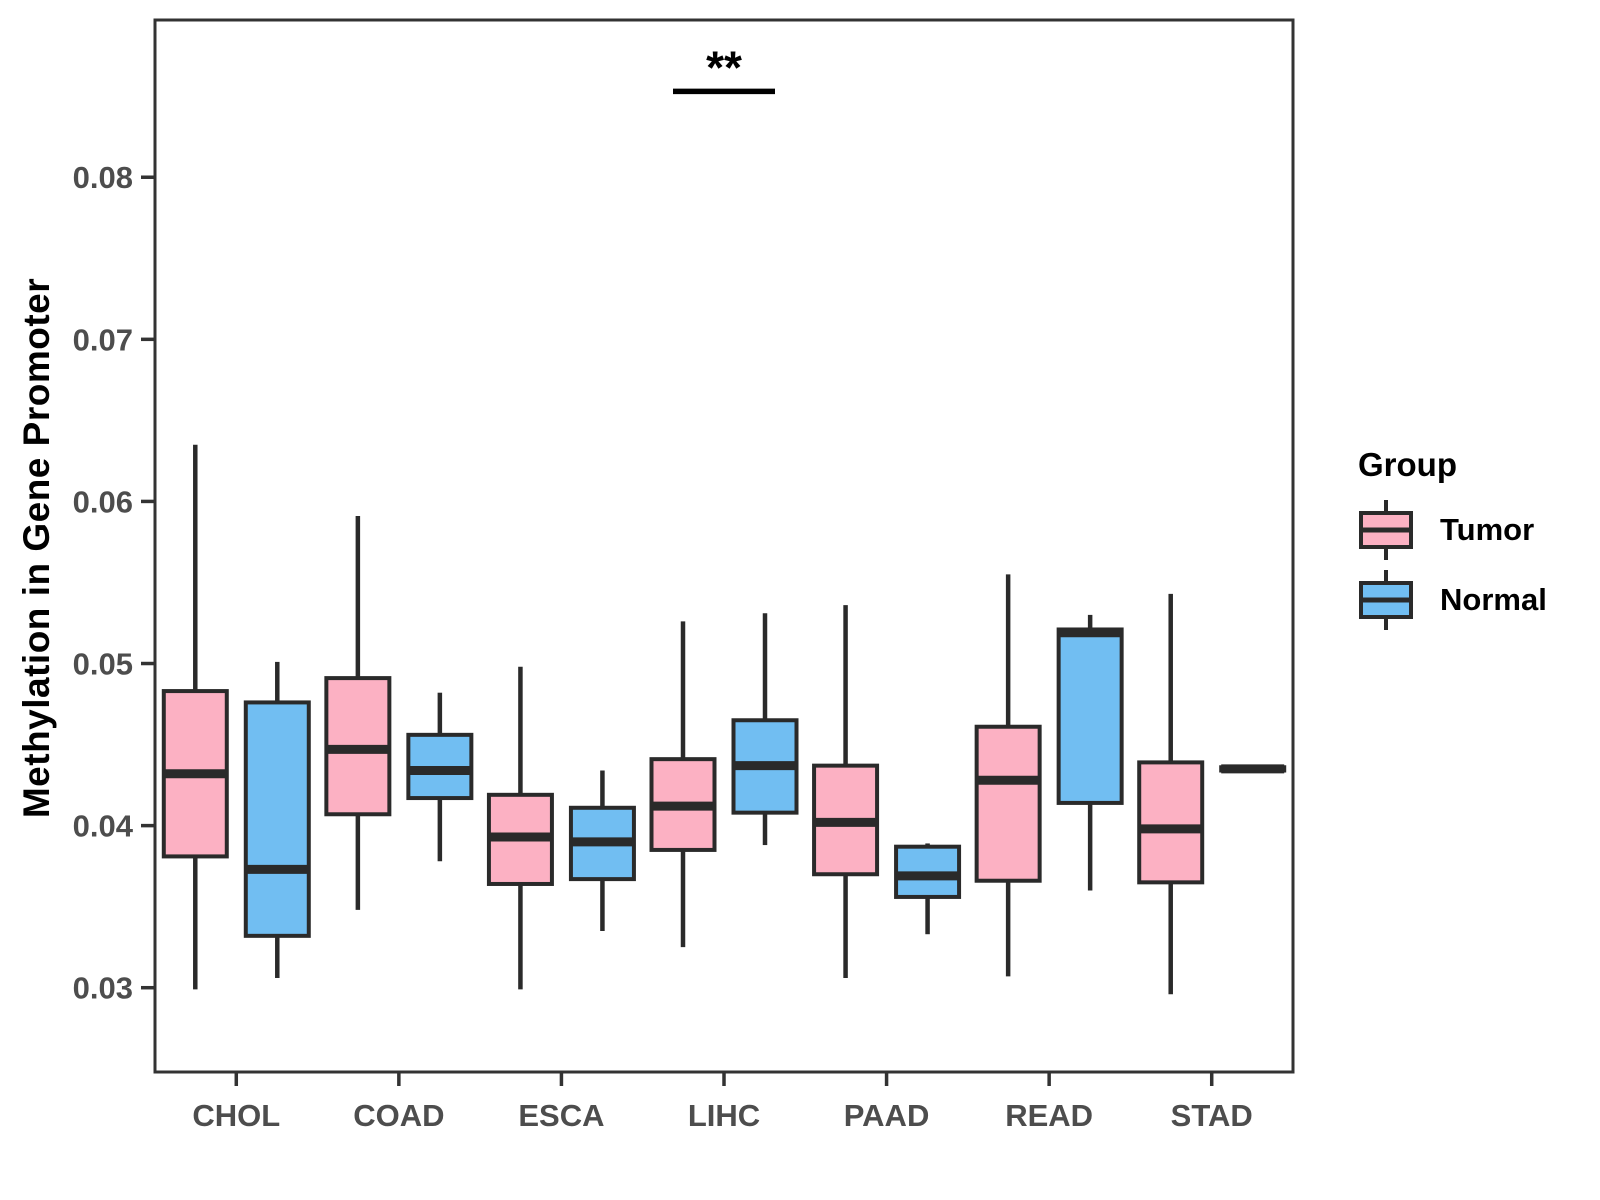 This screenshot has width=1600, height=1200. Describe the element at coordinates (887, 1115) in the screenshot. I see `x-tick-label: PAAD` at that location.